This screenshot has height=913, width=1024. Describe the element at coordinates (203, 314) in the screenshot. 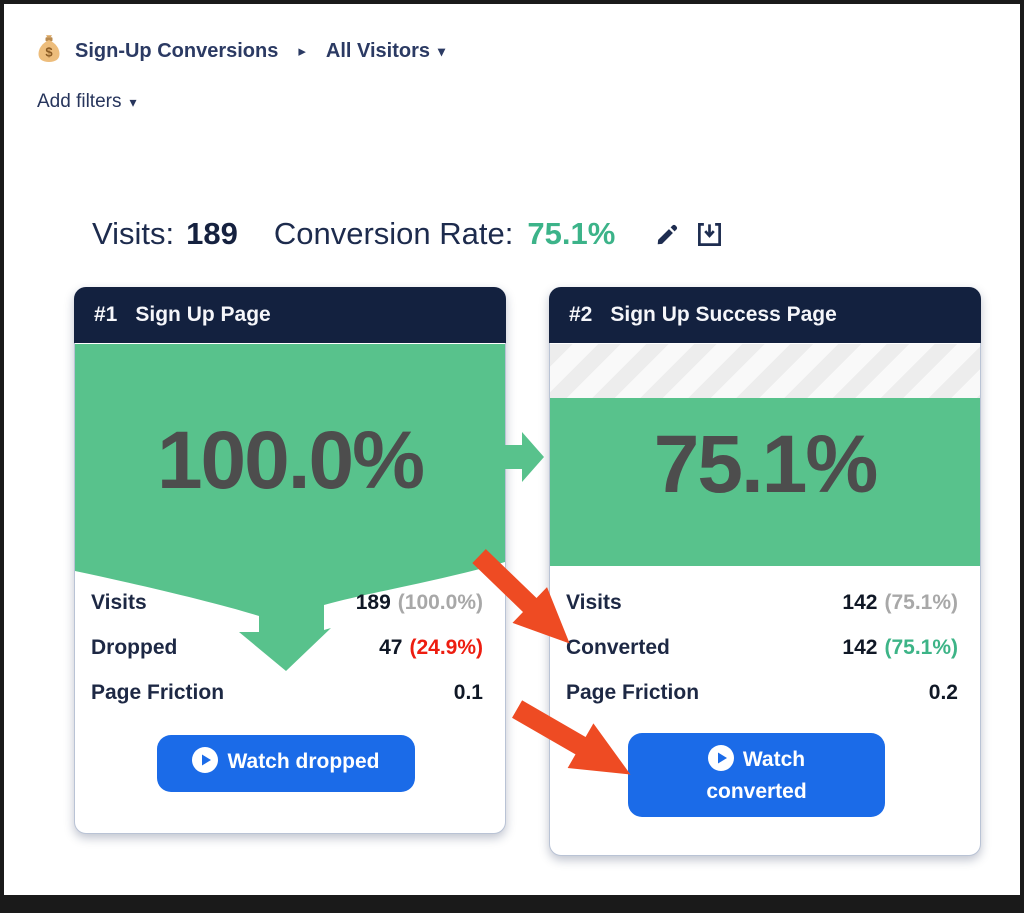

I see `step-1-title: Sign Up Page` at that location.